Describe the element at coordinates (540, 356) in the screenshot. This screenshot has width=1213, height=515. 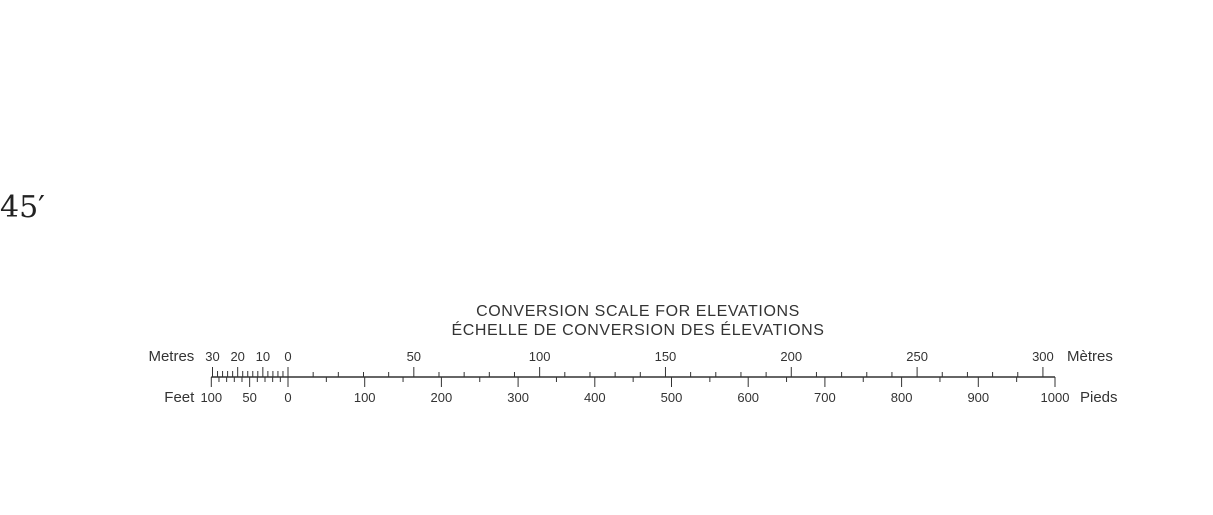
I see `metre-tick-label: 100` at that location.